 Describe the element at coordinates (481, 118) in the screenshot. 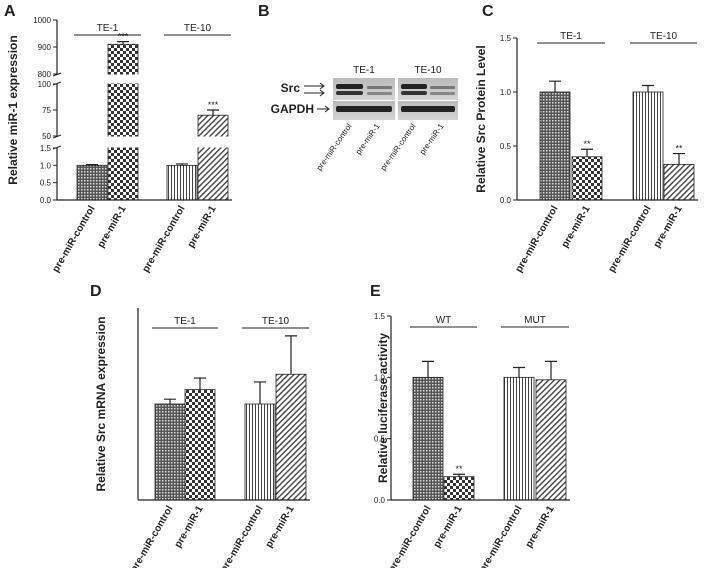

I see `y-axis-label: Relative Src Protein Level` at that location.